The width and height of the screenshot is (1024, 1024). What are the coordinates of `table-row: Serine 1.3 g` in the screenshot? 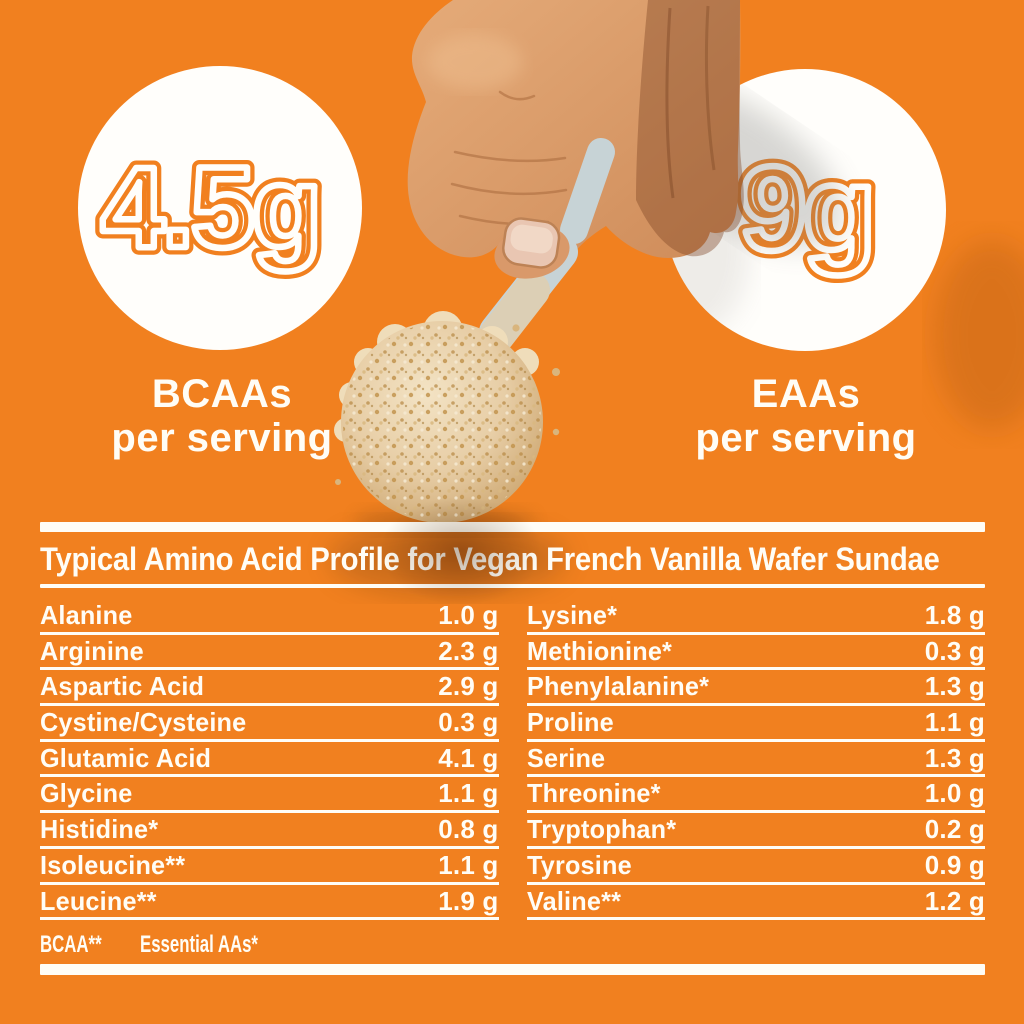 It's located at (755, 760).